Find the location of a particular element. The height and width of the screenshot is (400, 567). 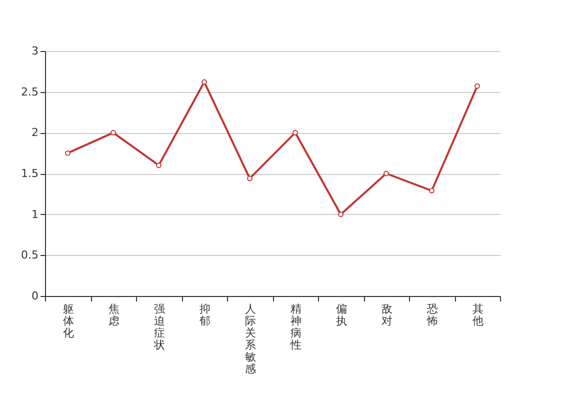

x-tick-label: 其他 is located at coordinates (478, 315).